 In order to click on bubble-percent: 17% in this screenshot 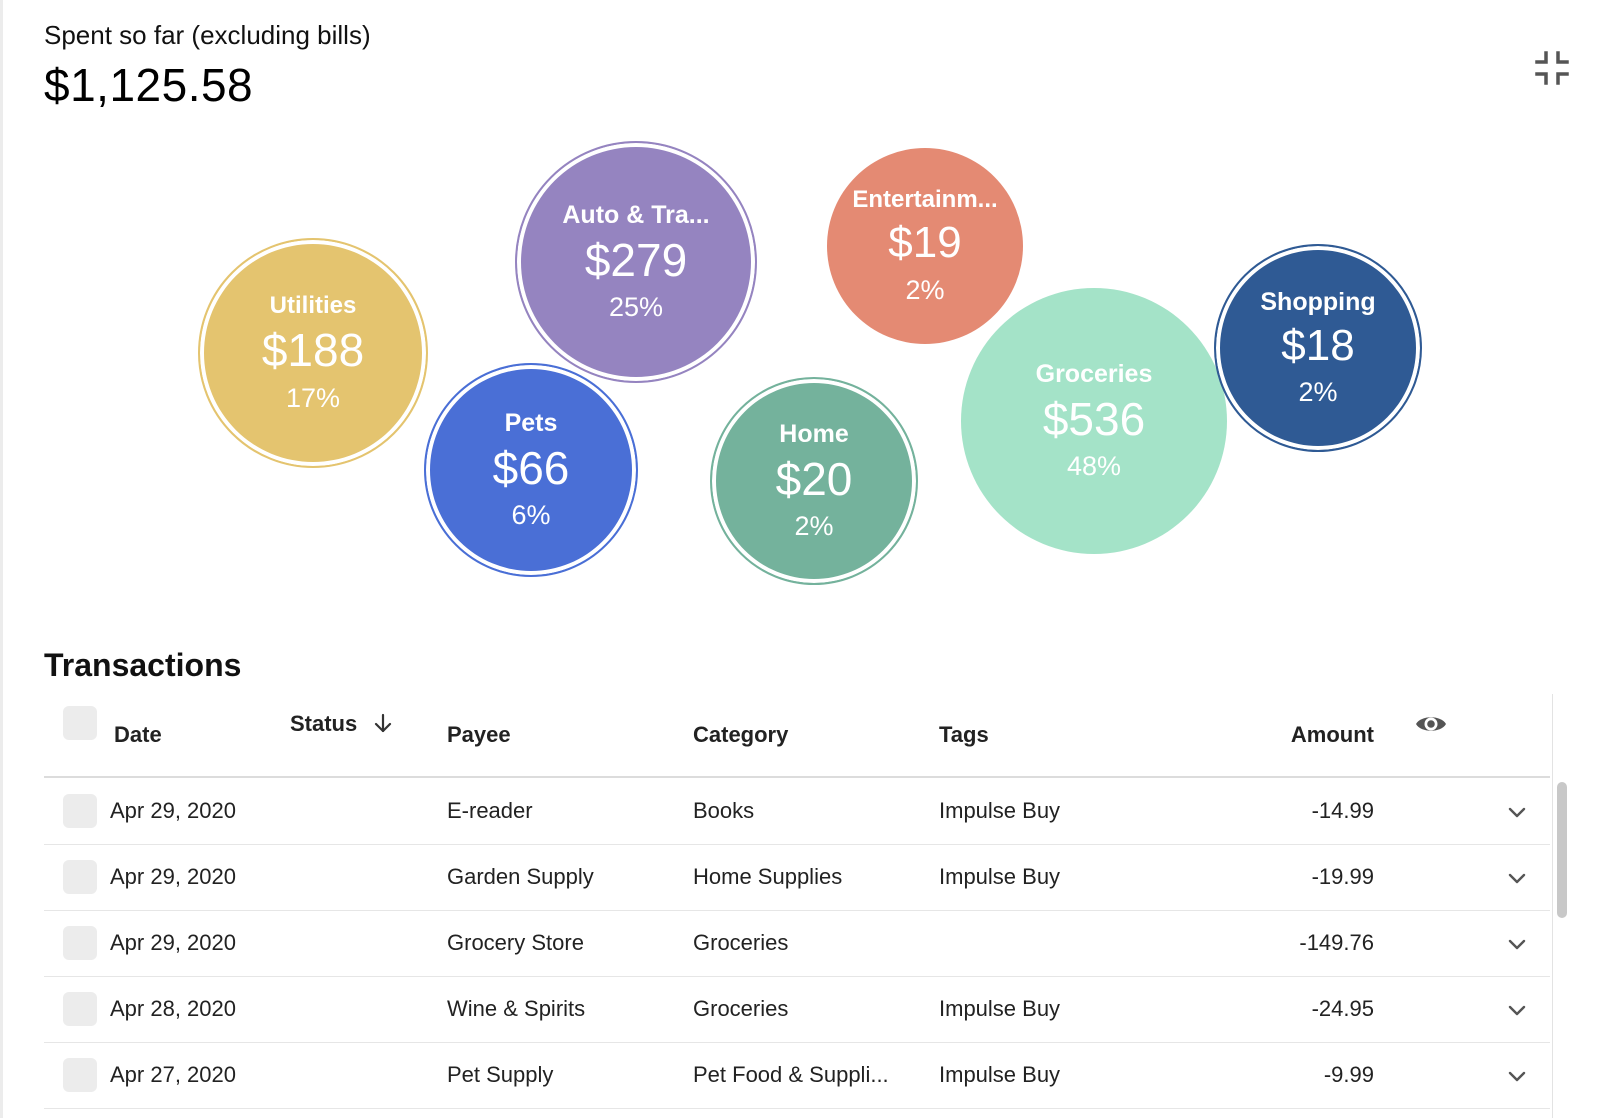, I will do `click(313, 397)`.